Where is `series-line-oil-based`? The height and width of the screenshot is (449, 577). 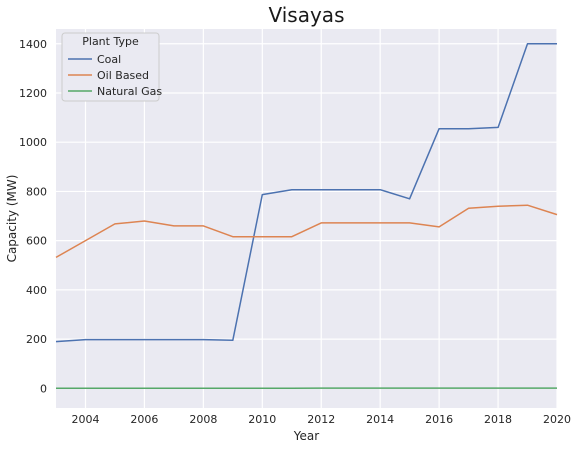 series-line-oil-based is located at coordinates (306, 231).